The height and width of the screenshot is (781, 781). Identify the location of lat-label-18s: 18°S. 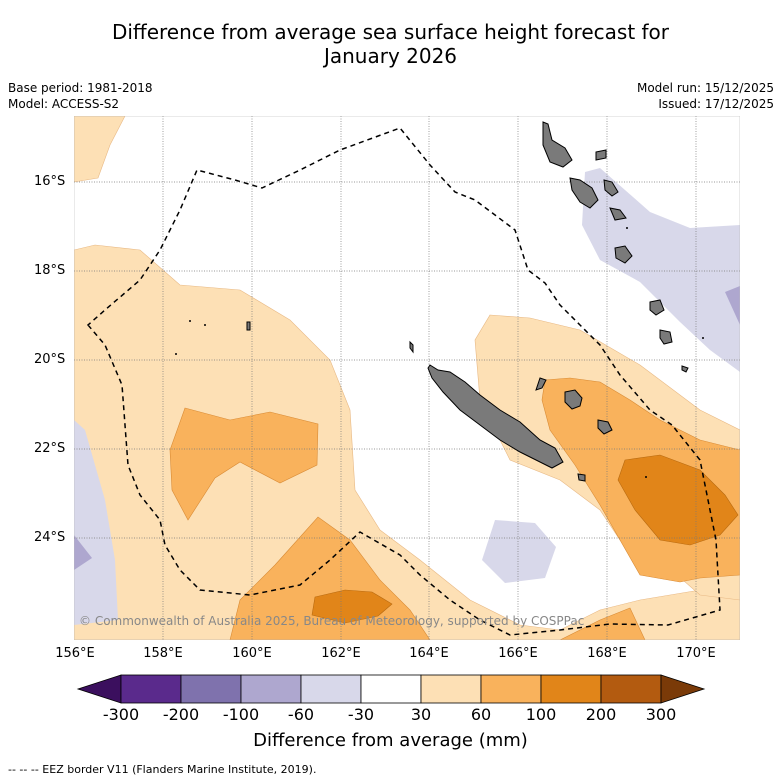
(50, 270).